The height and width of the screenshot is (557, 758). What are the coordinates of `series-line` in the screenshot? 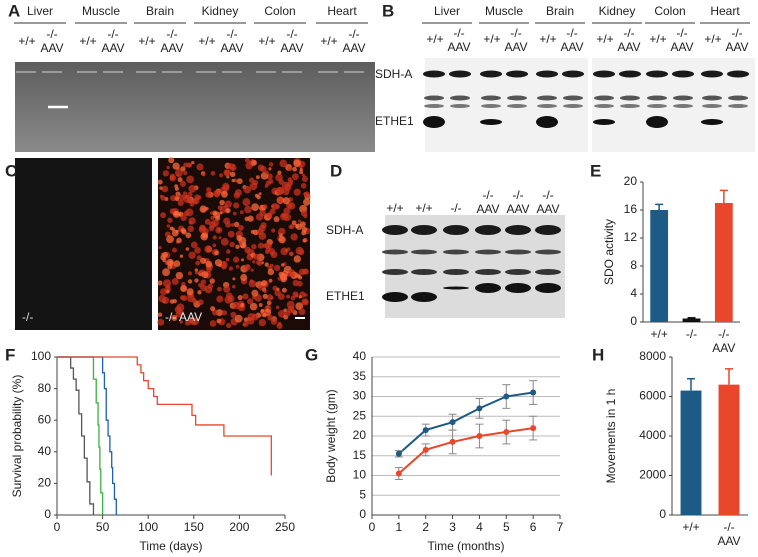 It's located at (466, 423).